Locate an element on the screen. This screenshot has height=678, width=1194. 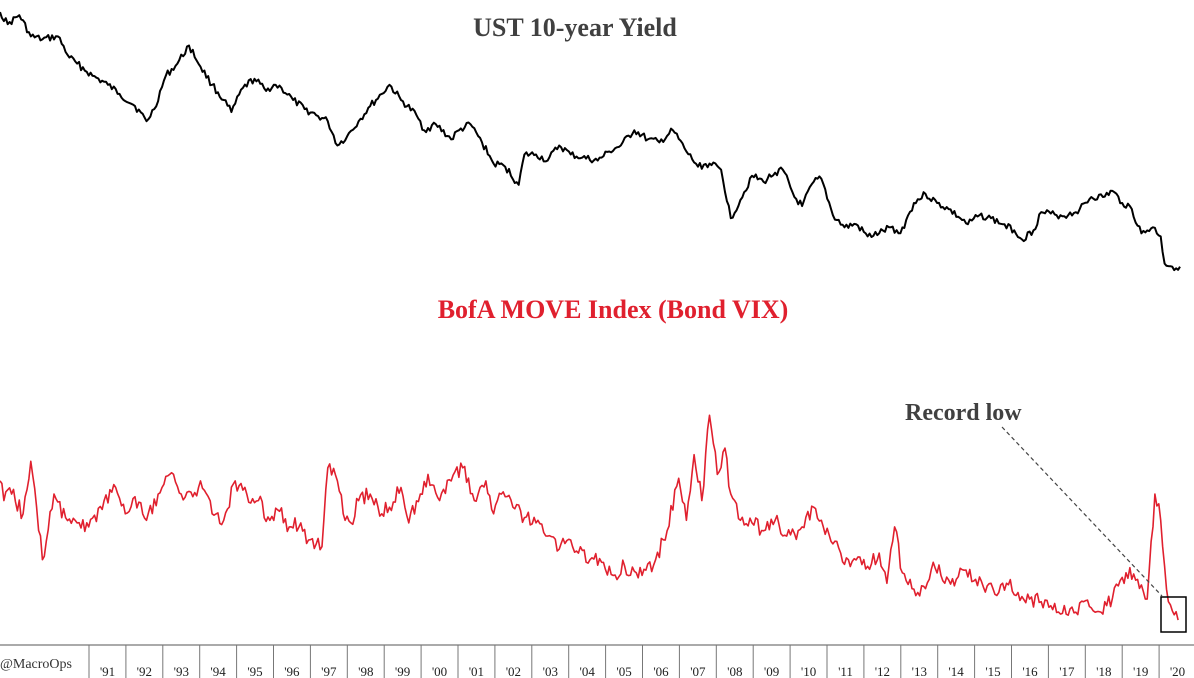
x-tick-label: '16 is located at coordinates (1030, 671).